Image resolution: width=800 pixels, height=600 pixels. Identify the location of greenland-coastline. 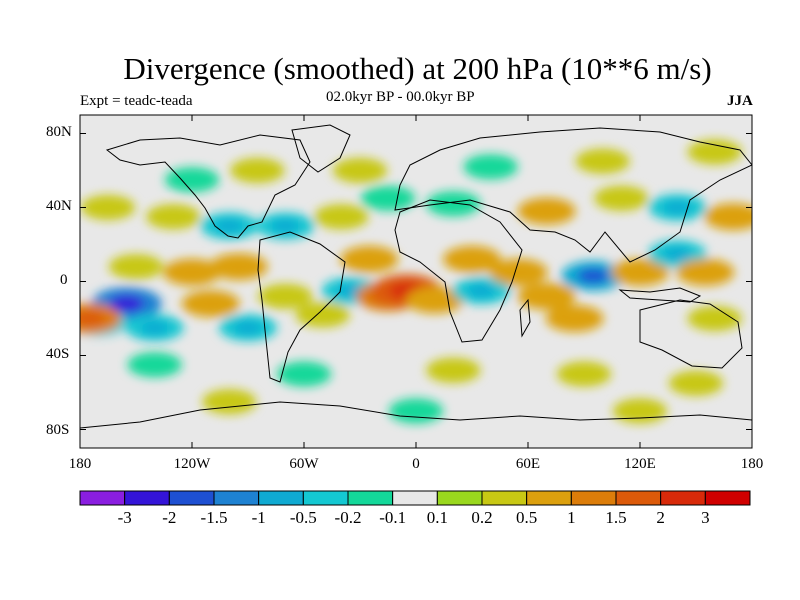
(321, 148).